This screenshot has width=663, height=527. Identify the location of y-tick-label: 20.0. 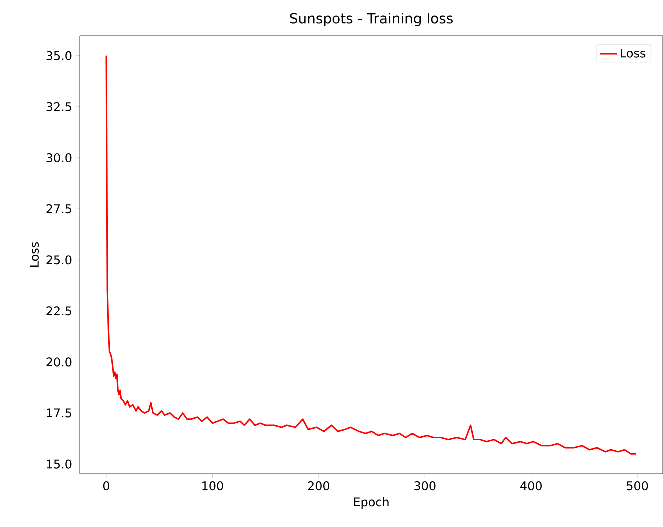
(59, 362).